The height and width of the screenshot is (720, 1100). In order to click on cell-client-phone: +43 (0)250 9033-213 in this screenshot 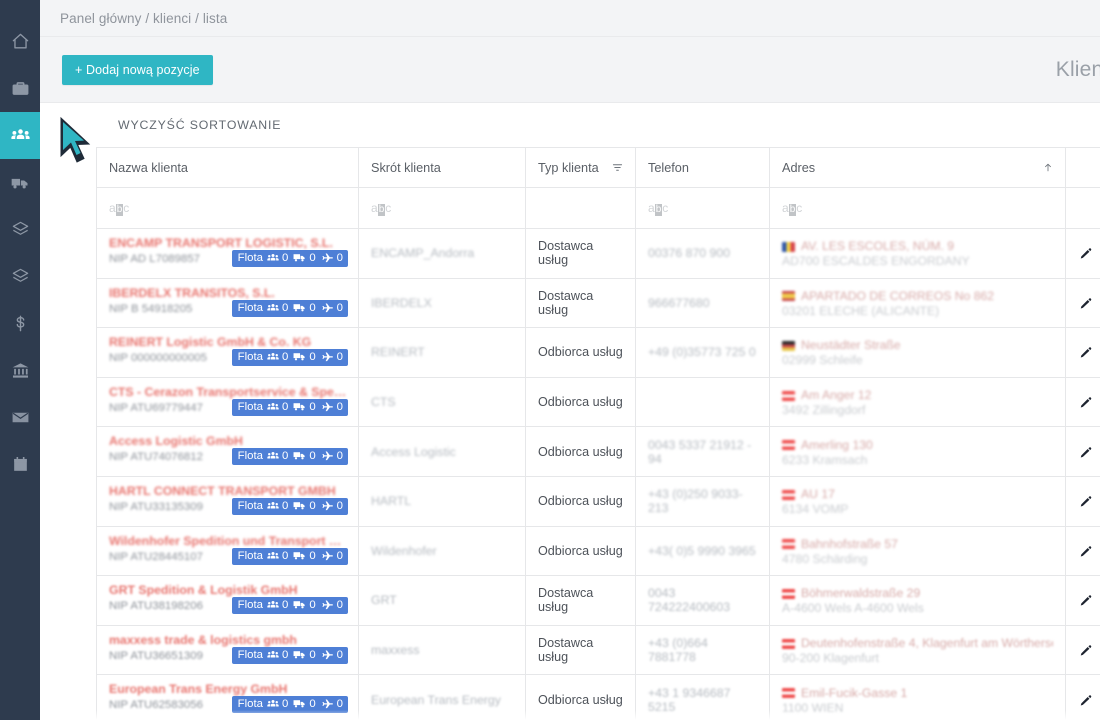, I will do `click(702, 501)`.